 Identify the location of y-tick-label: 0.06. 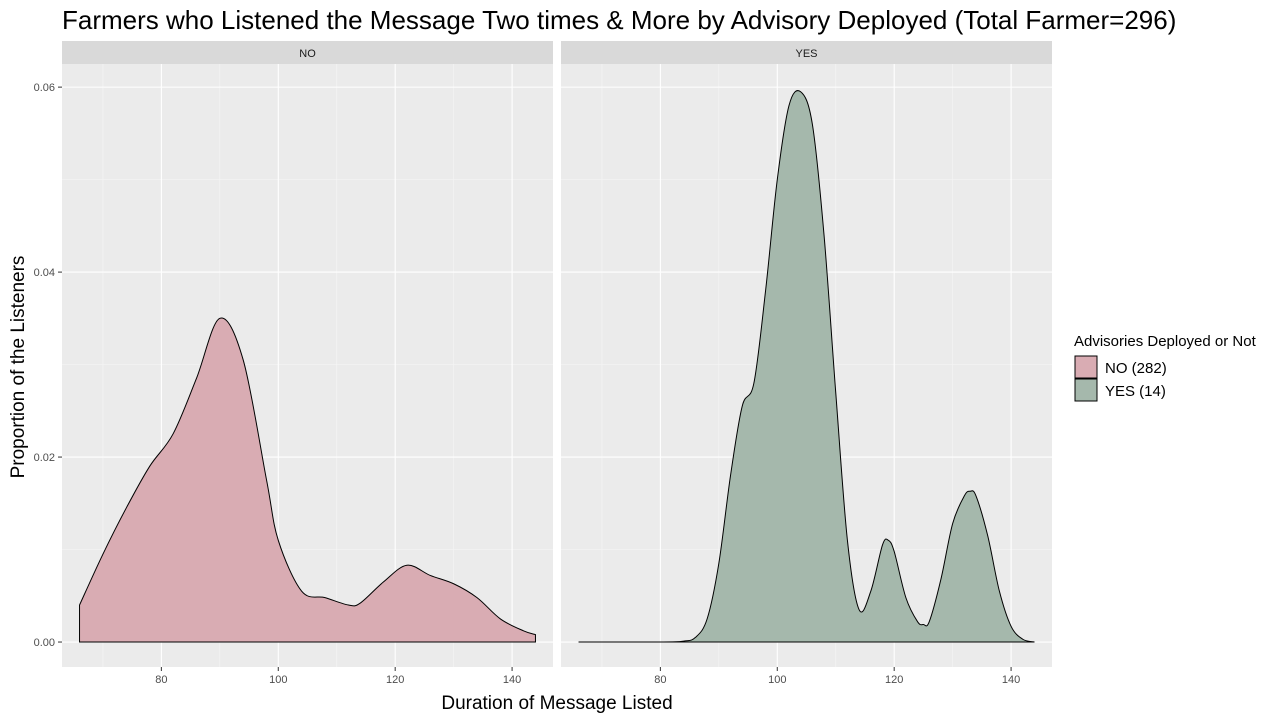
(44, 88).